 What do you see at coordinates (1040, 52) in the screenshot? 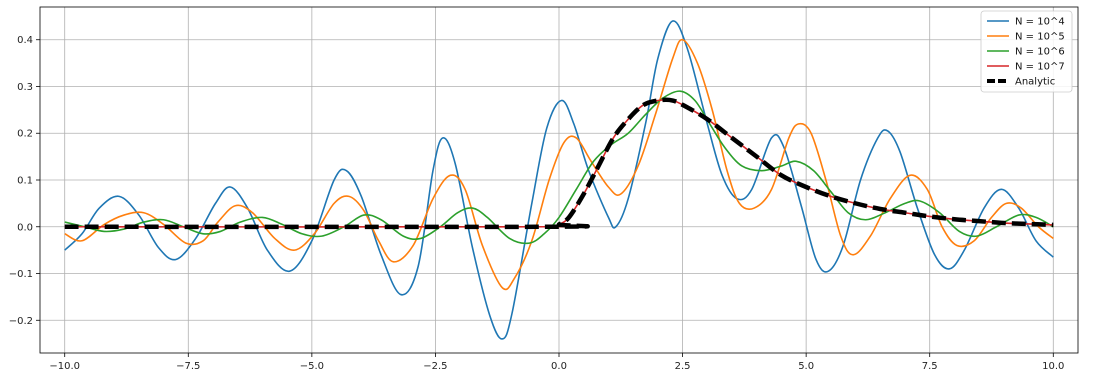
I see `legend-label: N = 10^6` at bounding box center [1040, 52].